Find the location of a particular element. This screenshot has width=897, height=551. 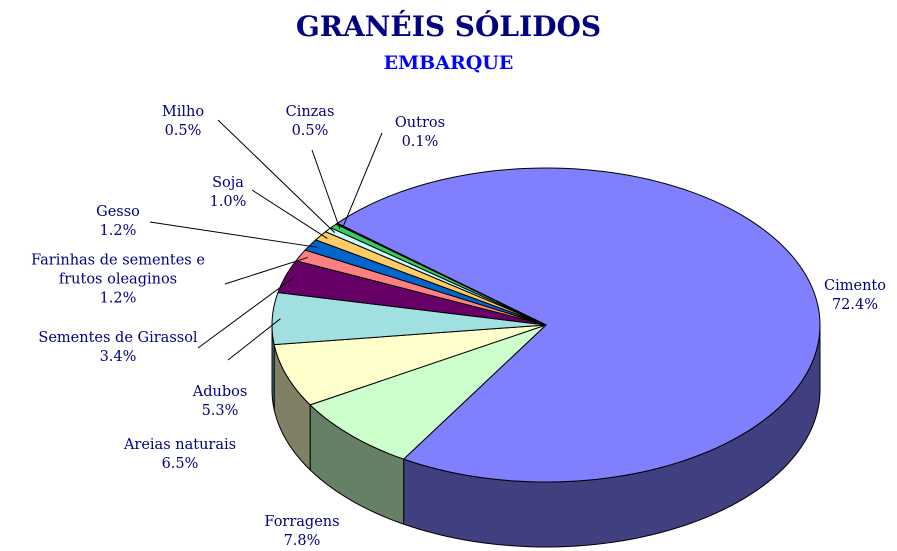

value-label: 5.3% is located at coordinates (220, 411).